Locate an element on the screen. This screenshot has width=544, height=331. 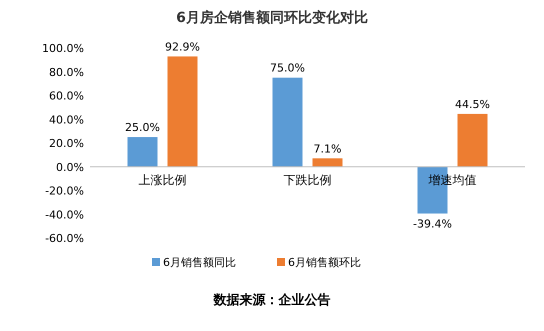
y-tick-label: 40.0% is located at coordinates (66, 119).